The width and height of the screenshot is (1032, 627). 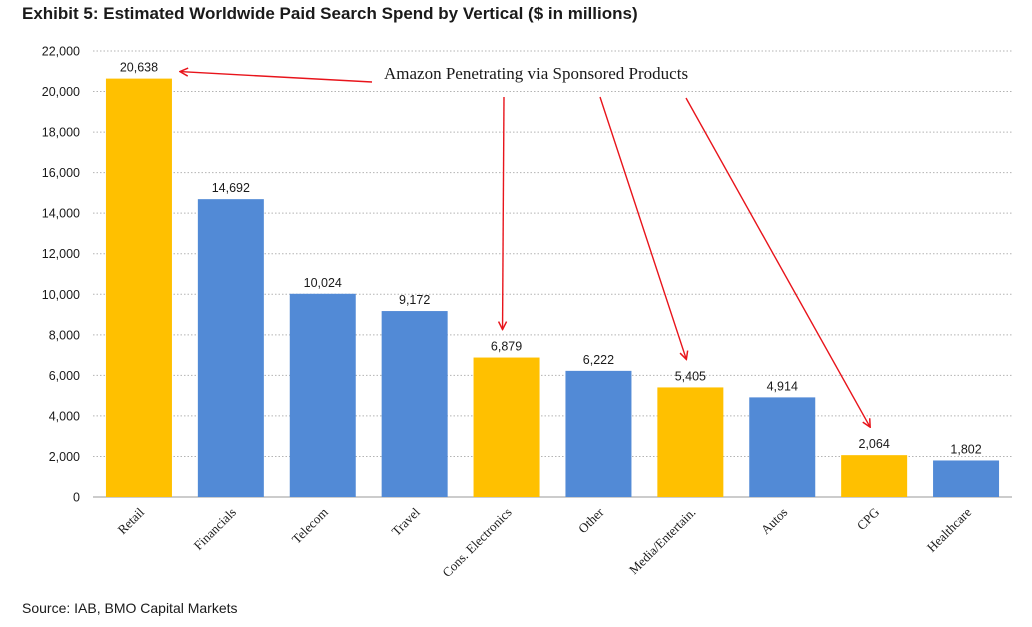 What do you see at coordinates (61, 133) in the screenshot?
I see `y-tick-label: 18,000` at bounding box center [61, 133].